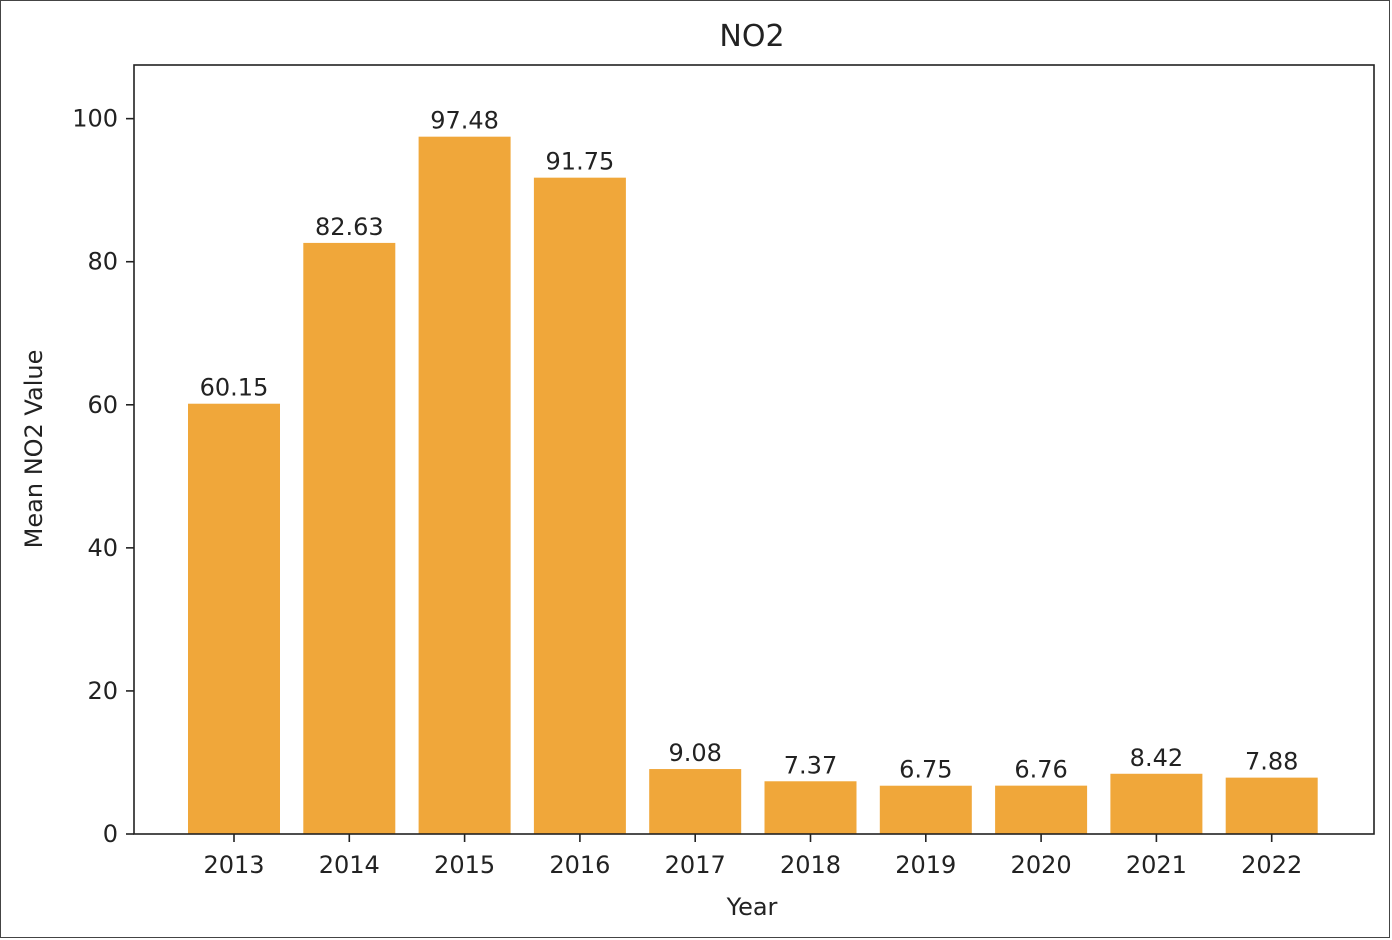 This screenshot has width=1392, height=940. I want to click on x-tick-label-2015: 2015, so click(464, 865).